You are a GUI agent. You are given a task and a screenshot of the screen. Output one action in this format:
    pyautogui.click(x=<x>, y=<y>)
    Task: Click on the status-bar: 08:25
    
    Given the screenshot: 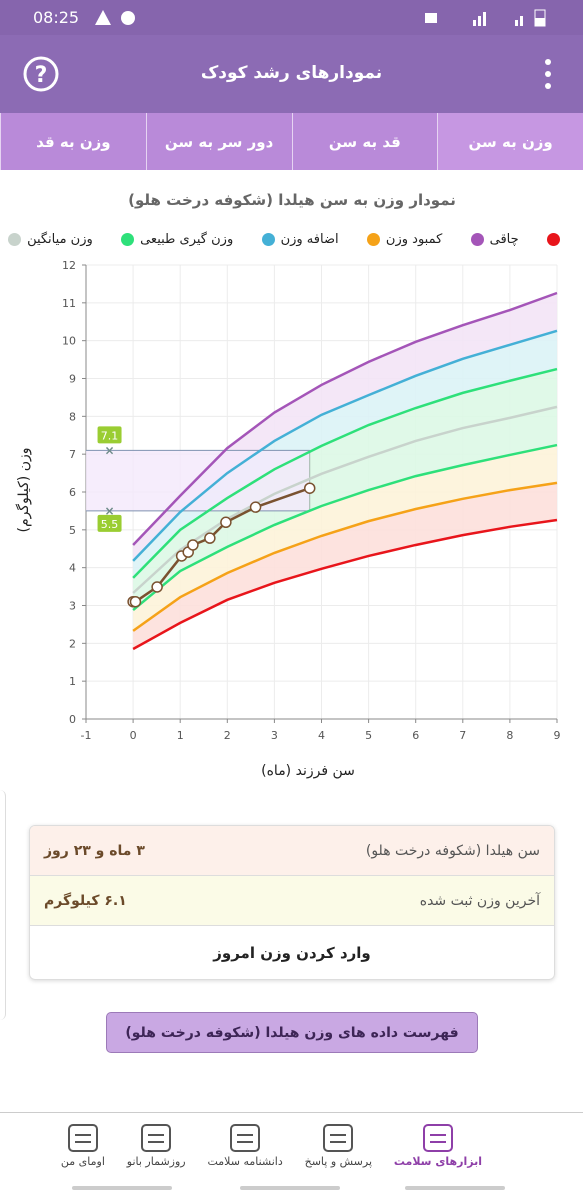 What is the action you would take?
    pyautogui.click(x=291, y=17)
    